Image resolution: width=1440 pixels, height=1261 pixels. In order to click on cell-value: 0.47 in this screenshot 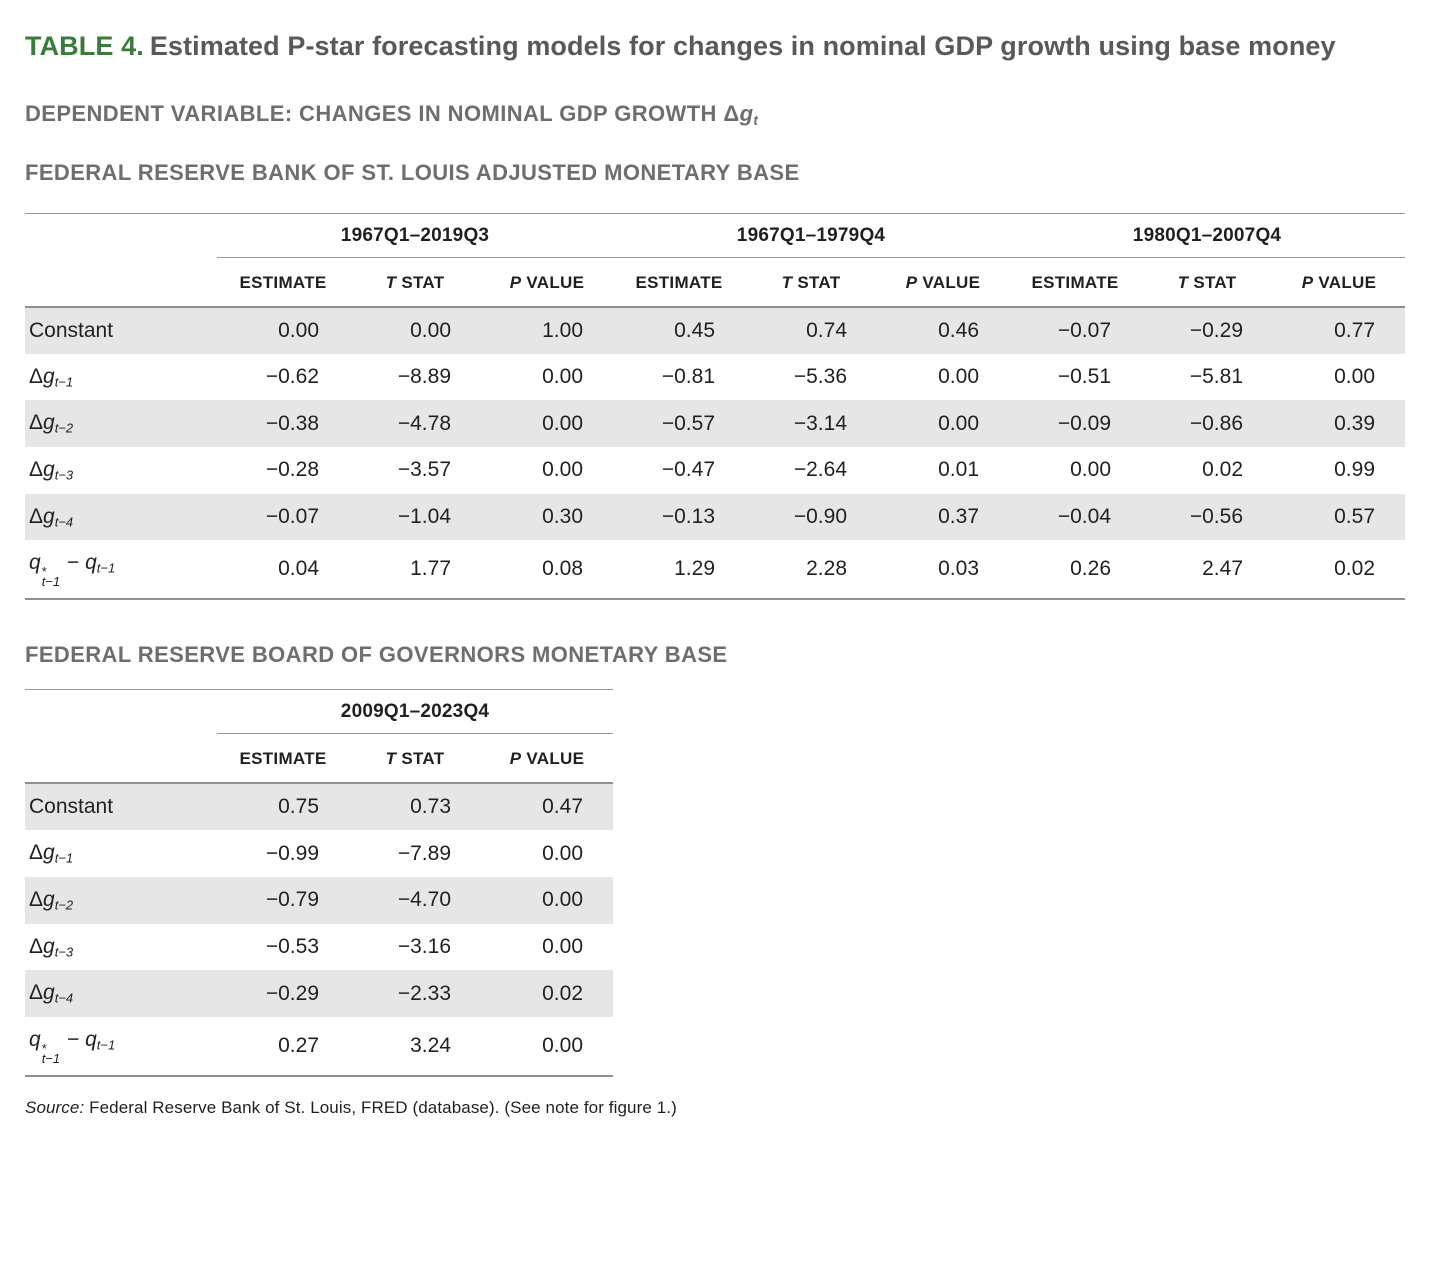, I will do `click(547, 807)`.